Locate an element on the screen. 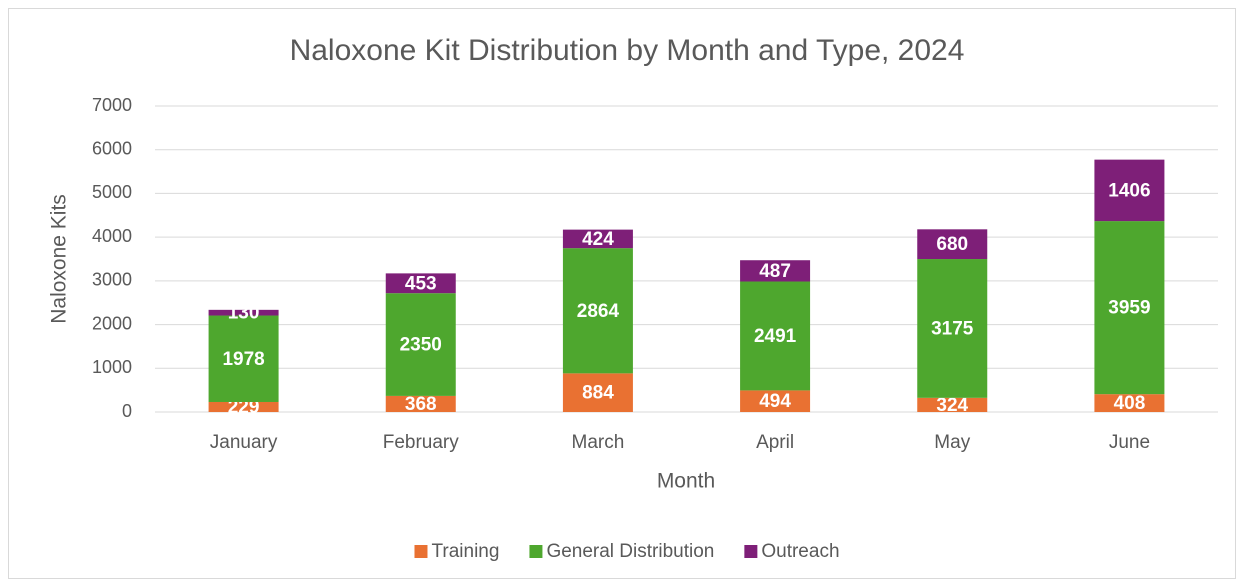 The width and height of the screenshot is (1244, 587). x-tick-label: June is located at coordinates (1129, 442).